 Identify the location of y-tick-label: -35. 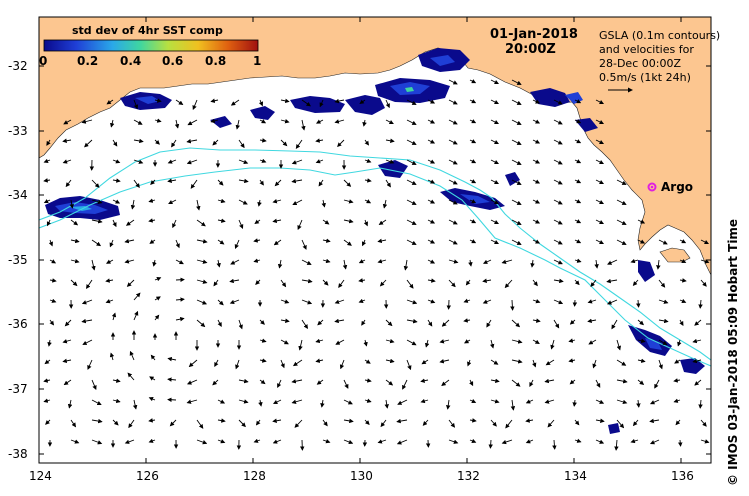
(18, 260).